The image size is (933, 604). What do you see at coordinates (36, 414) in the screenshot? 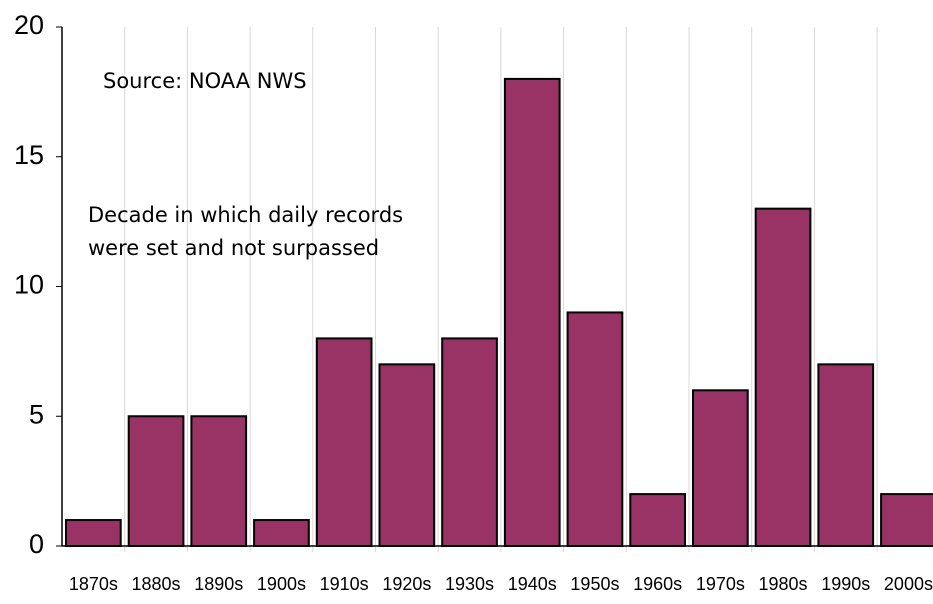
I see `y-tick-label: 5` at bounding box center [36, 414].